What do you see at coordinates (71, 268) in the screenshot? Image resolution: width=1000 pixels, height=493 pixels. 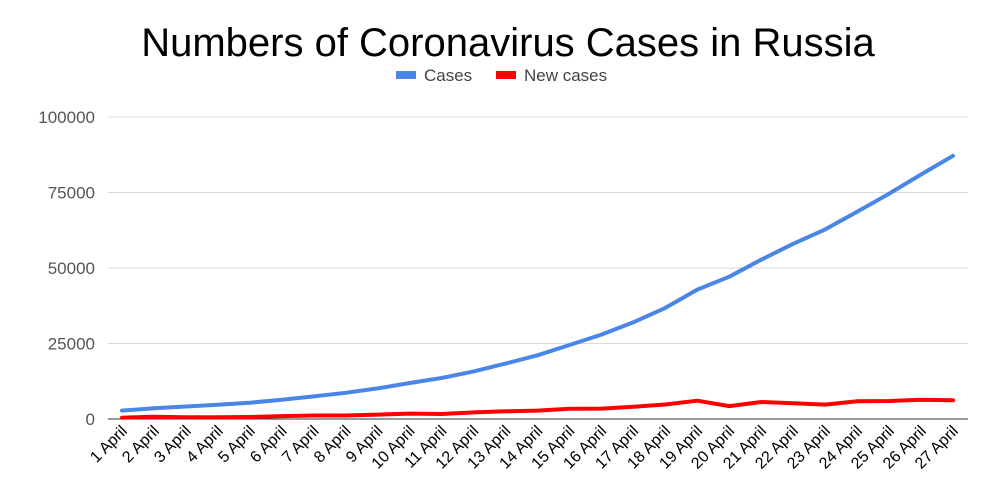 I see `y-tick-label: 50000` at bounding box center [71, 268].